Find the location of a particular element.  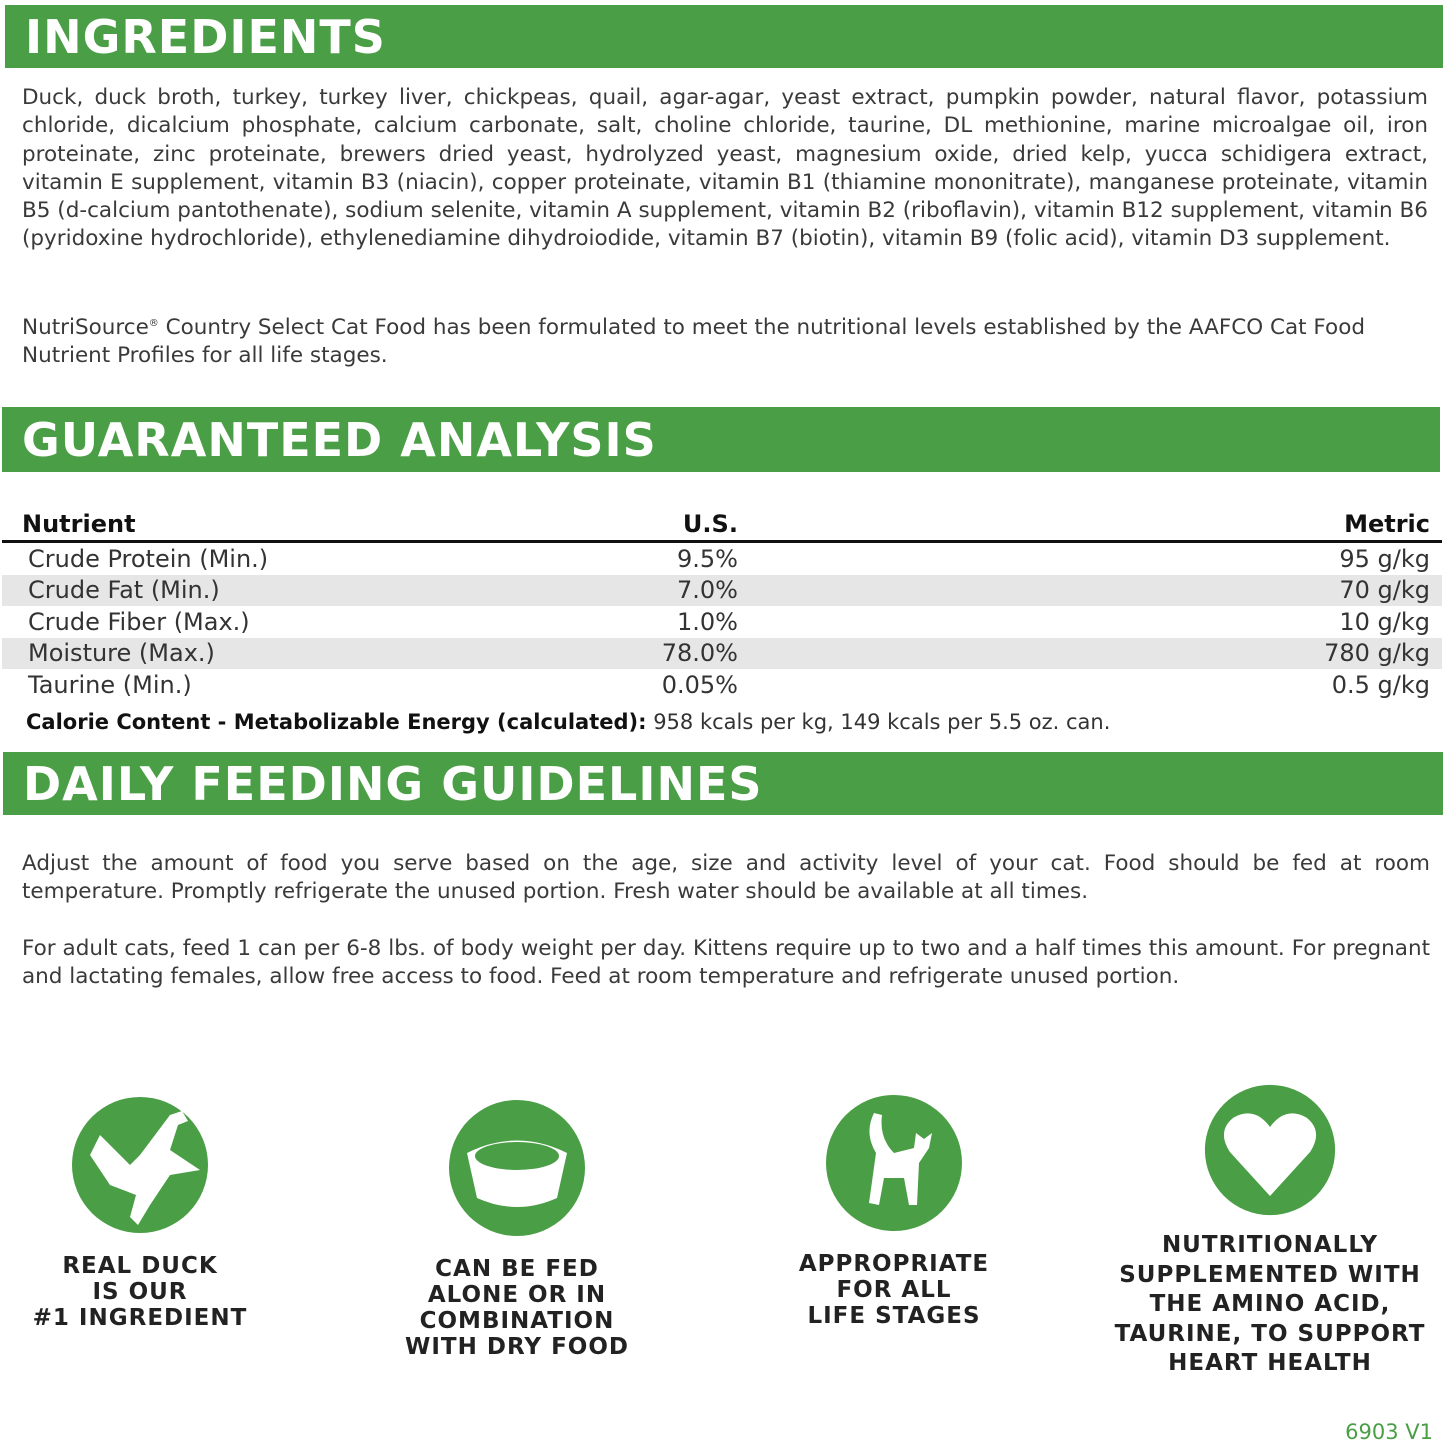

caption-line: IS OUR is located at coordinates (140, 1292).